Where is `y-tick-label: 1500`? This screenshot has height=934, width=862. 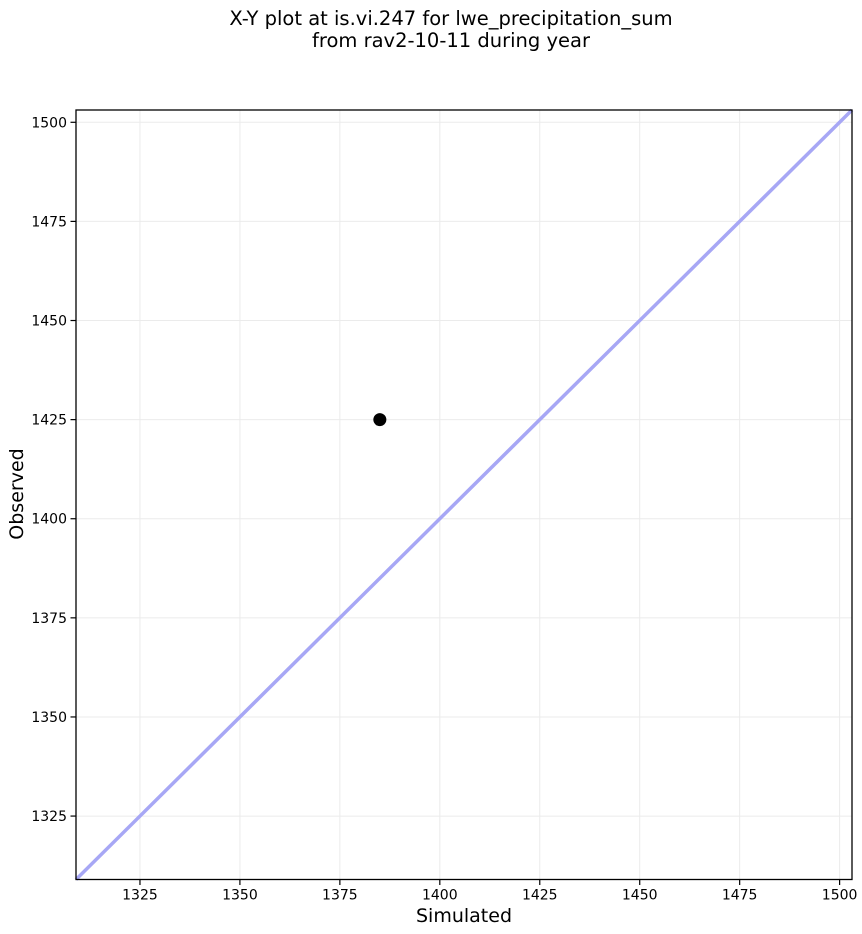
y-tick-label: 1500 is located at coordinates (49, 123).